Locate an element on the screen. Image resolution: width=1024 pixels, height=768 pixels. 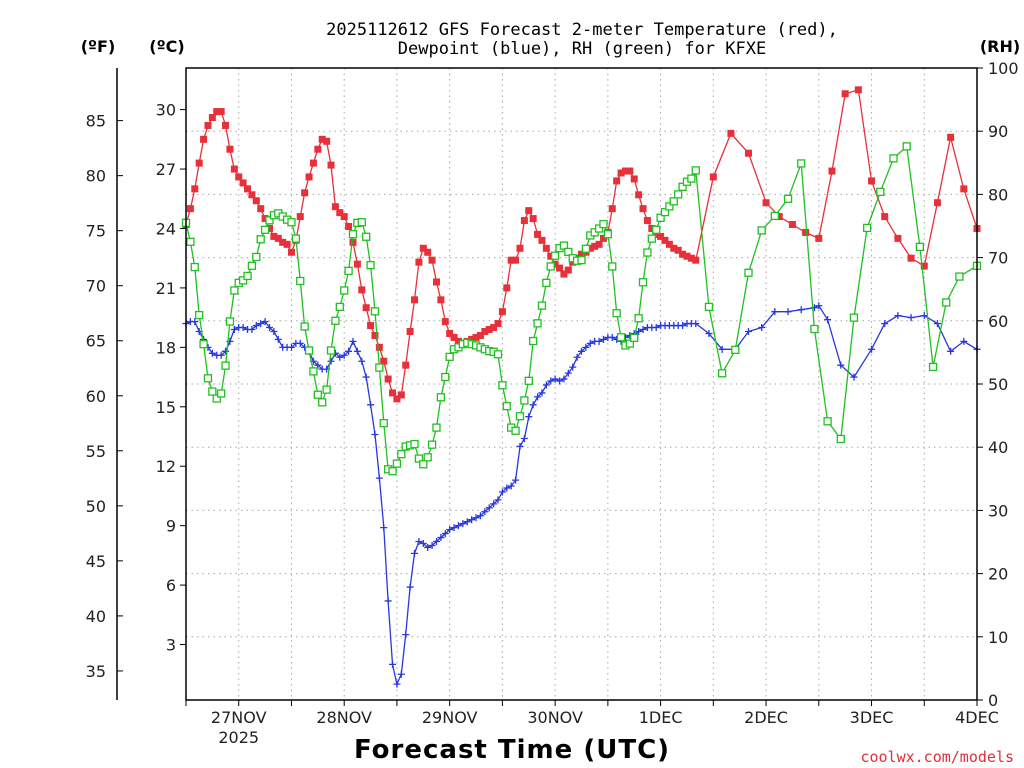
rh-tick-label: 30 is located at coordinates (998, 510).